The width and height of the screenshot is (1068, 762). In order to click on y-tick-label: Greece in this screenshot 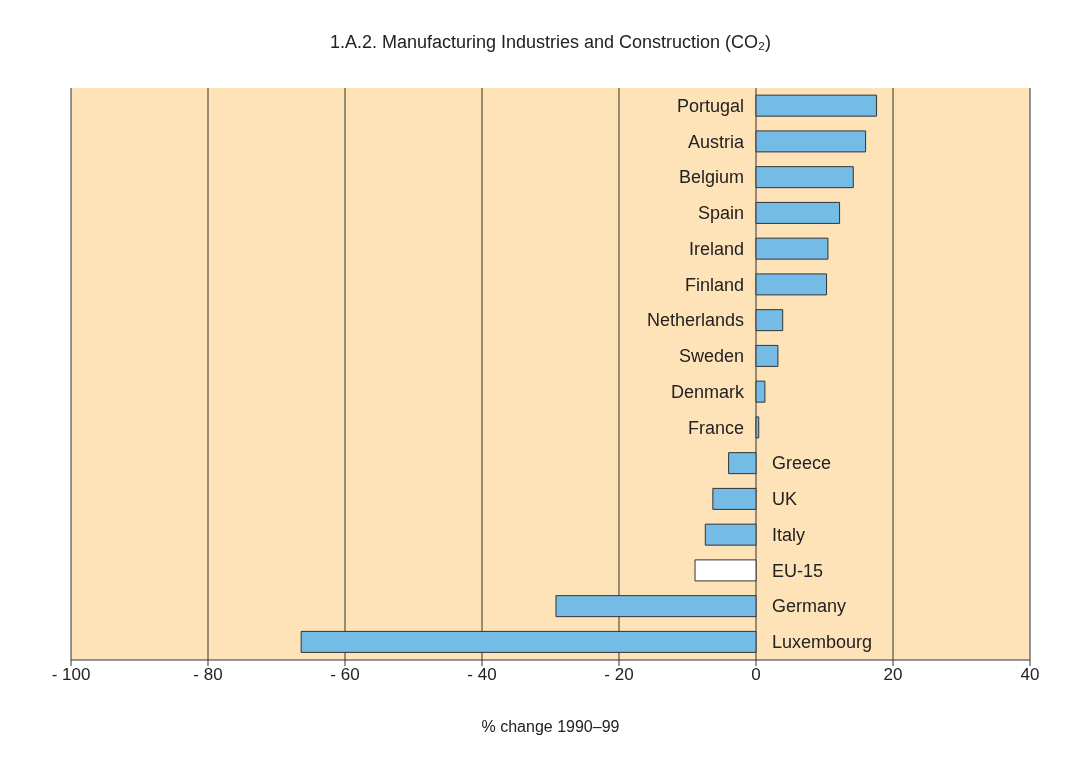, I will do `click(802, 463)`.